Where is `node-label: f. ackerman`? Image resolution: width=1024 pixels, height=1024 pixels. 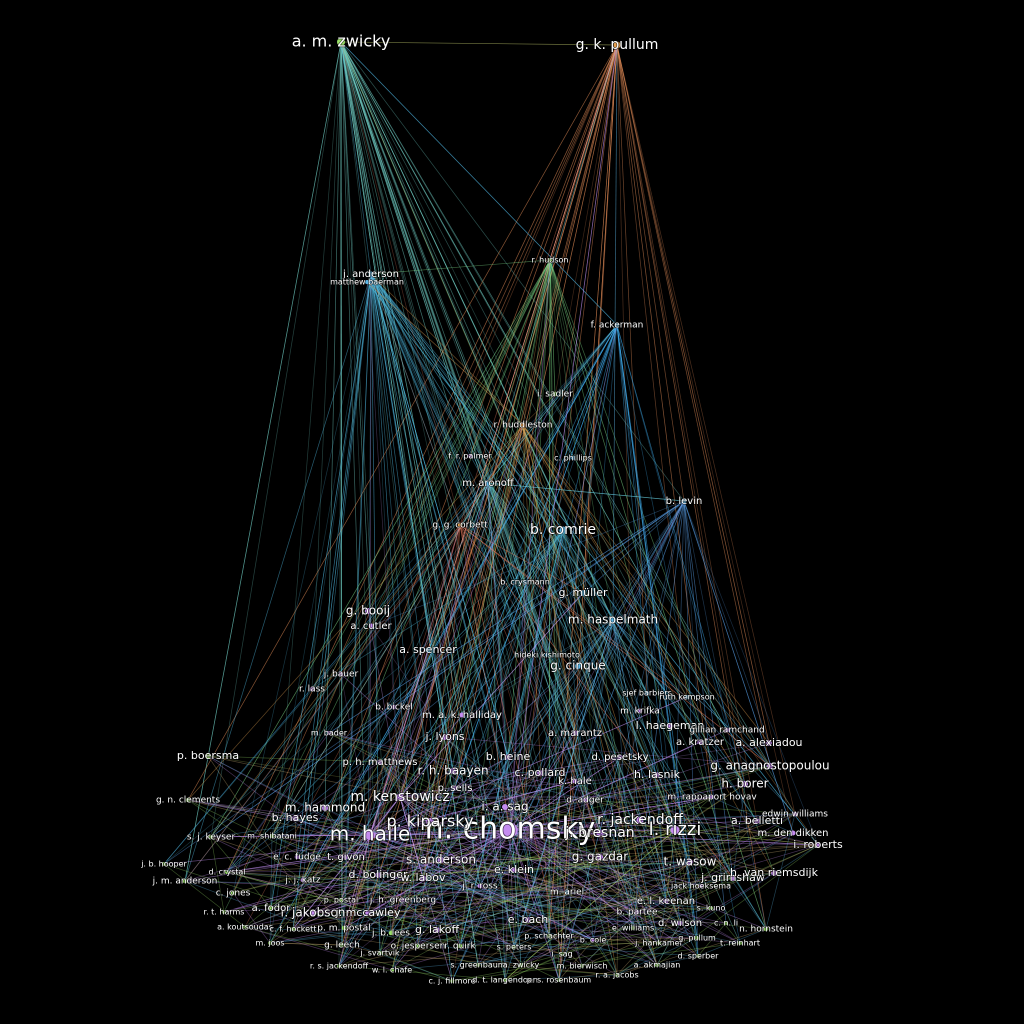 node-label: f. ackerman is located at coordinates (617, 326).